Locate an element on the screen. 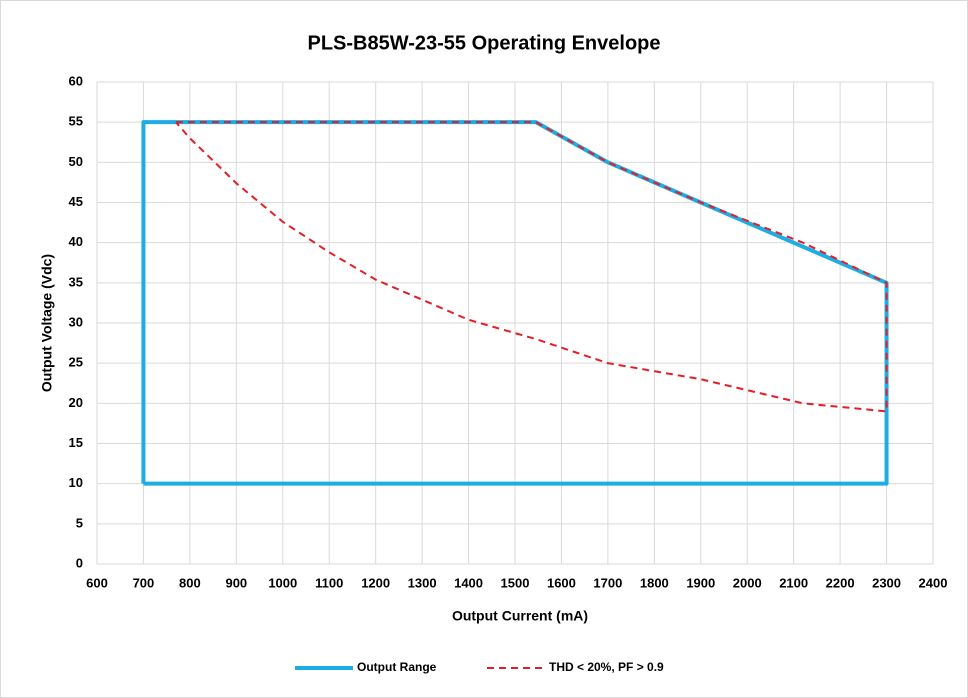 This screenshot has width=968, height=698. x-tick-label: 1600 is located at coordinates (561, 582).